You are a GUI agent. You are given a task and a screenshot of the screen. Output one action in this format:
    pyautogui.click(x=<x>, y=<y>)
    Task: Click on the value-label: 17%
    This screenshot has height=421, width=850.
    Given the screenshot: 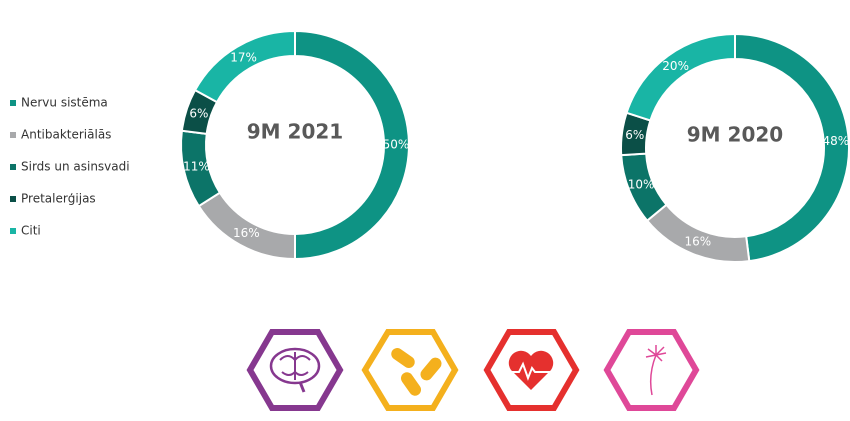 What is the action you would take?
    pyautogui.click(x=243, y=58)
    